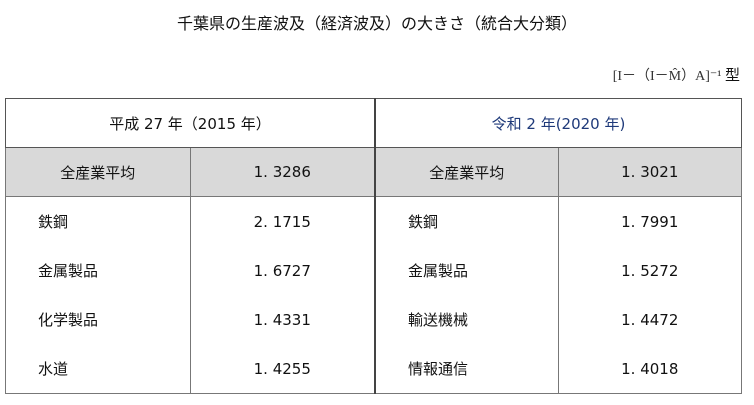 Image resolution: width=754 pixels, height=405 pixels. I want to click on industry-label: 輸送機械, so click(466, 319).